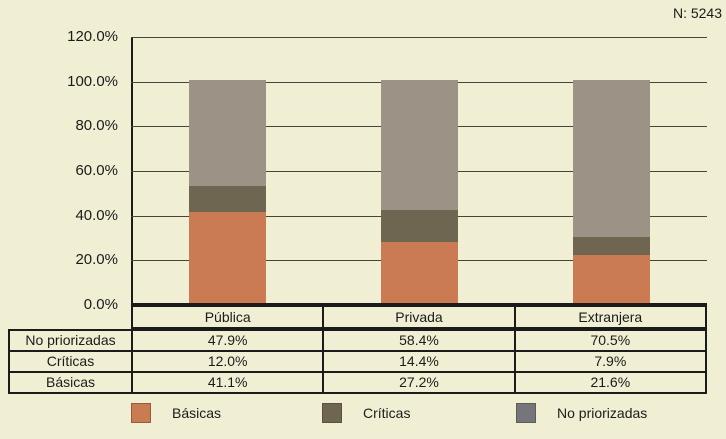 Image resolution: width=726 pixels, height=439 pixels. What do you see at coordinates (197, 412) in the screenshot?
I see `legend-label-basicas: Básicas` at bounding box center [197, 412].